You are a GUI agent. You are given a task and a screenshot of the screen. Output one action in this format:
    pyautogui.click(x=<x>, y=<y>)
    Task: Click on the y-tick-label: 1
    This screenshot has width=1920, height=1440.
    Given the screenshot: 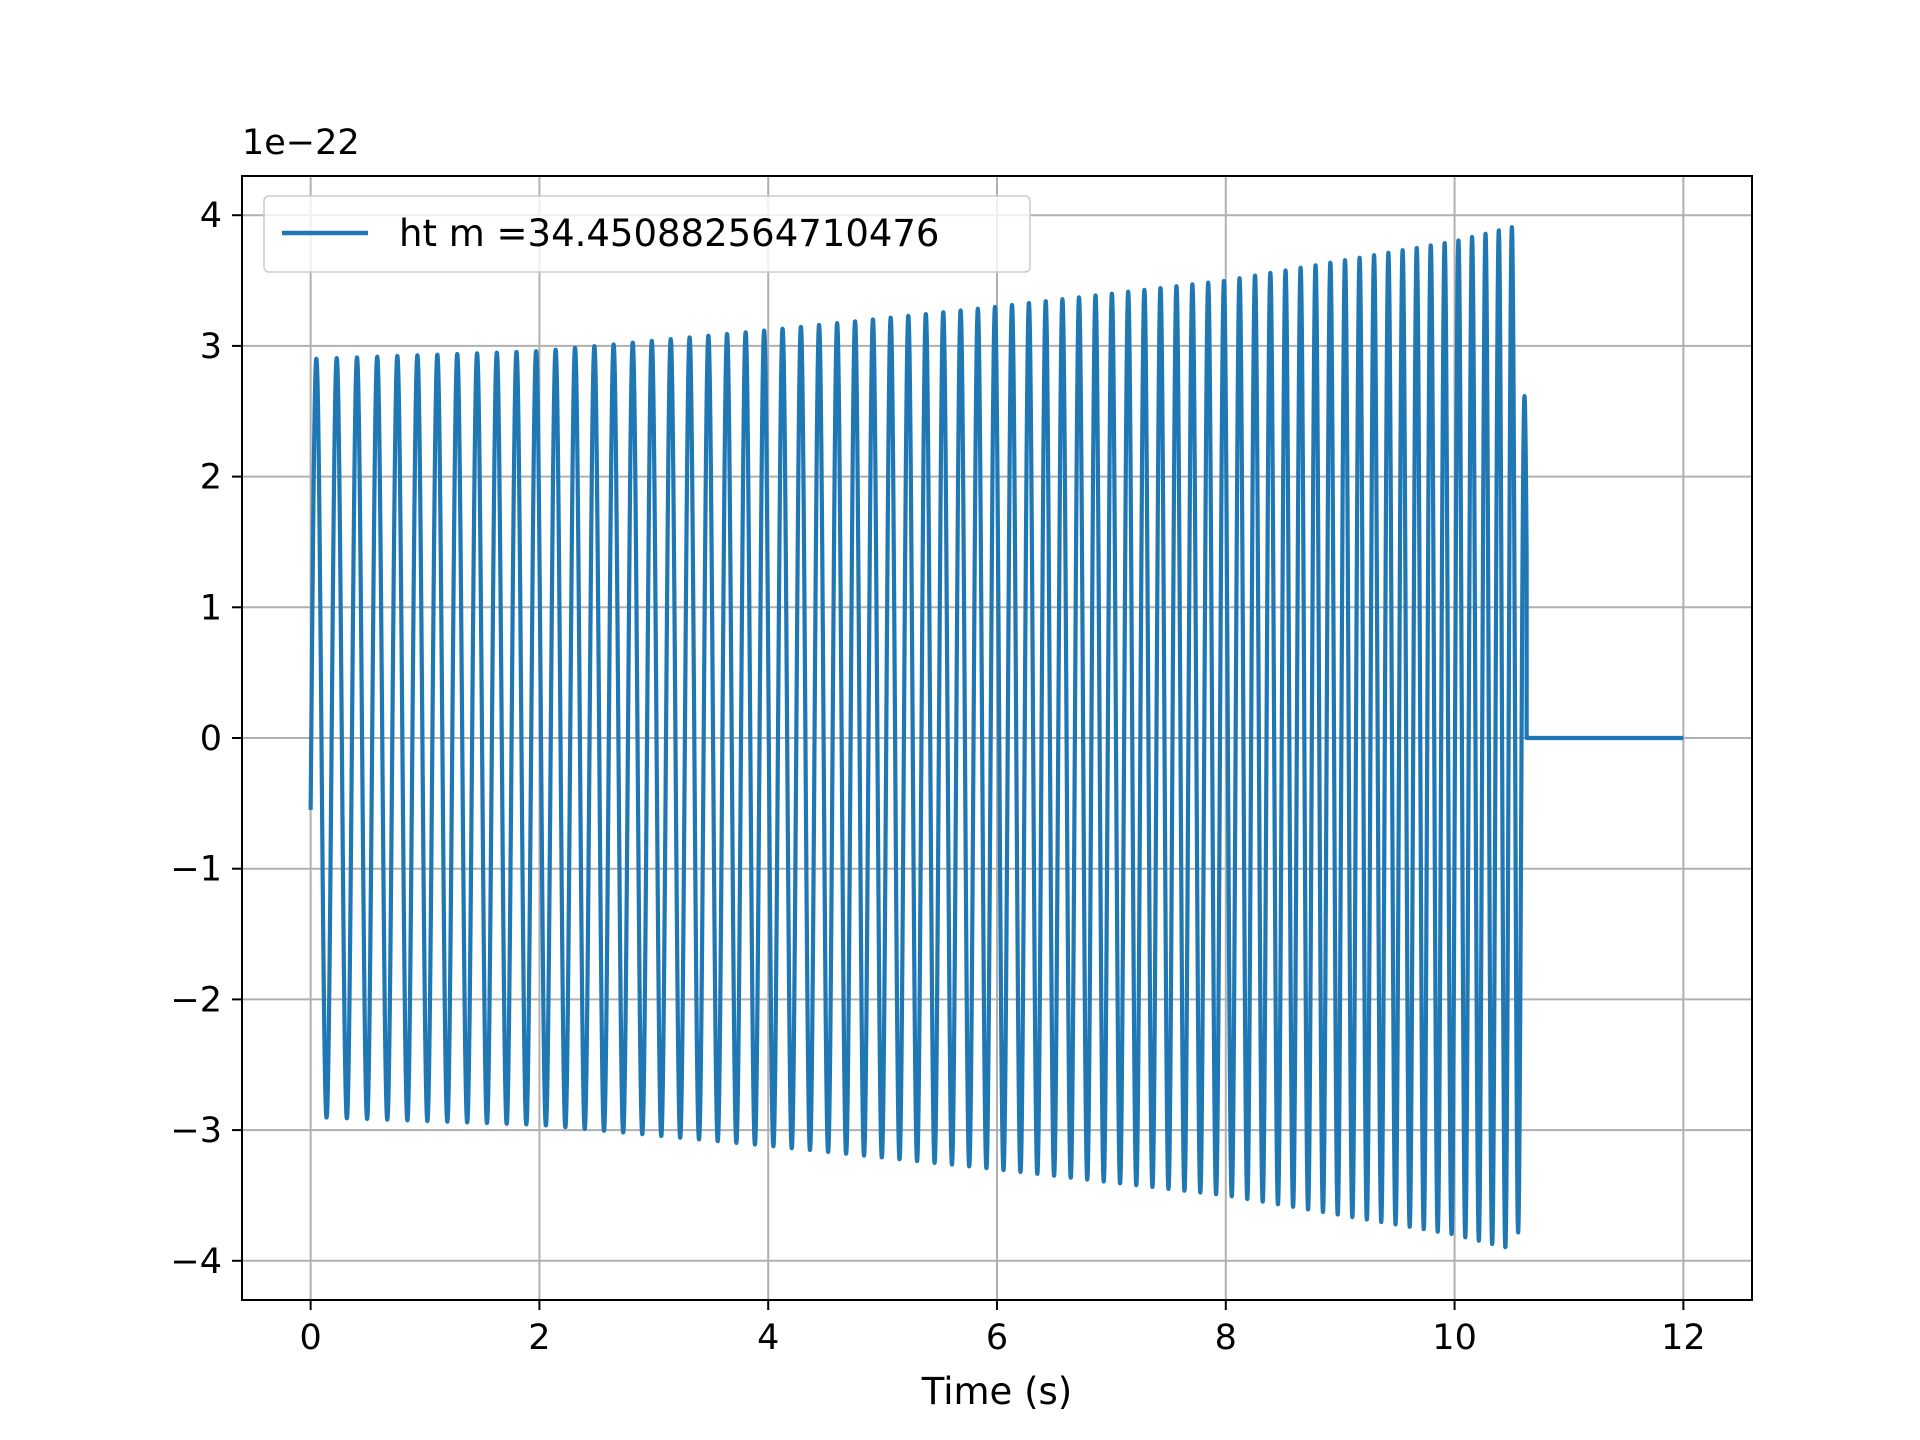 What is the action you would take?
    pyautogui.click(x=211, y=608)
    